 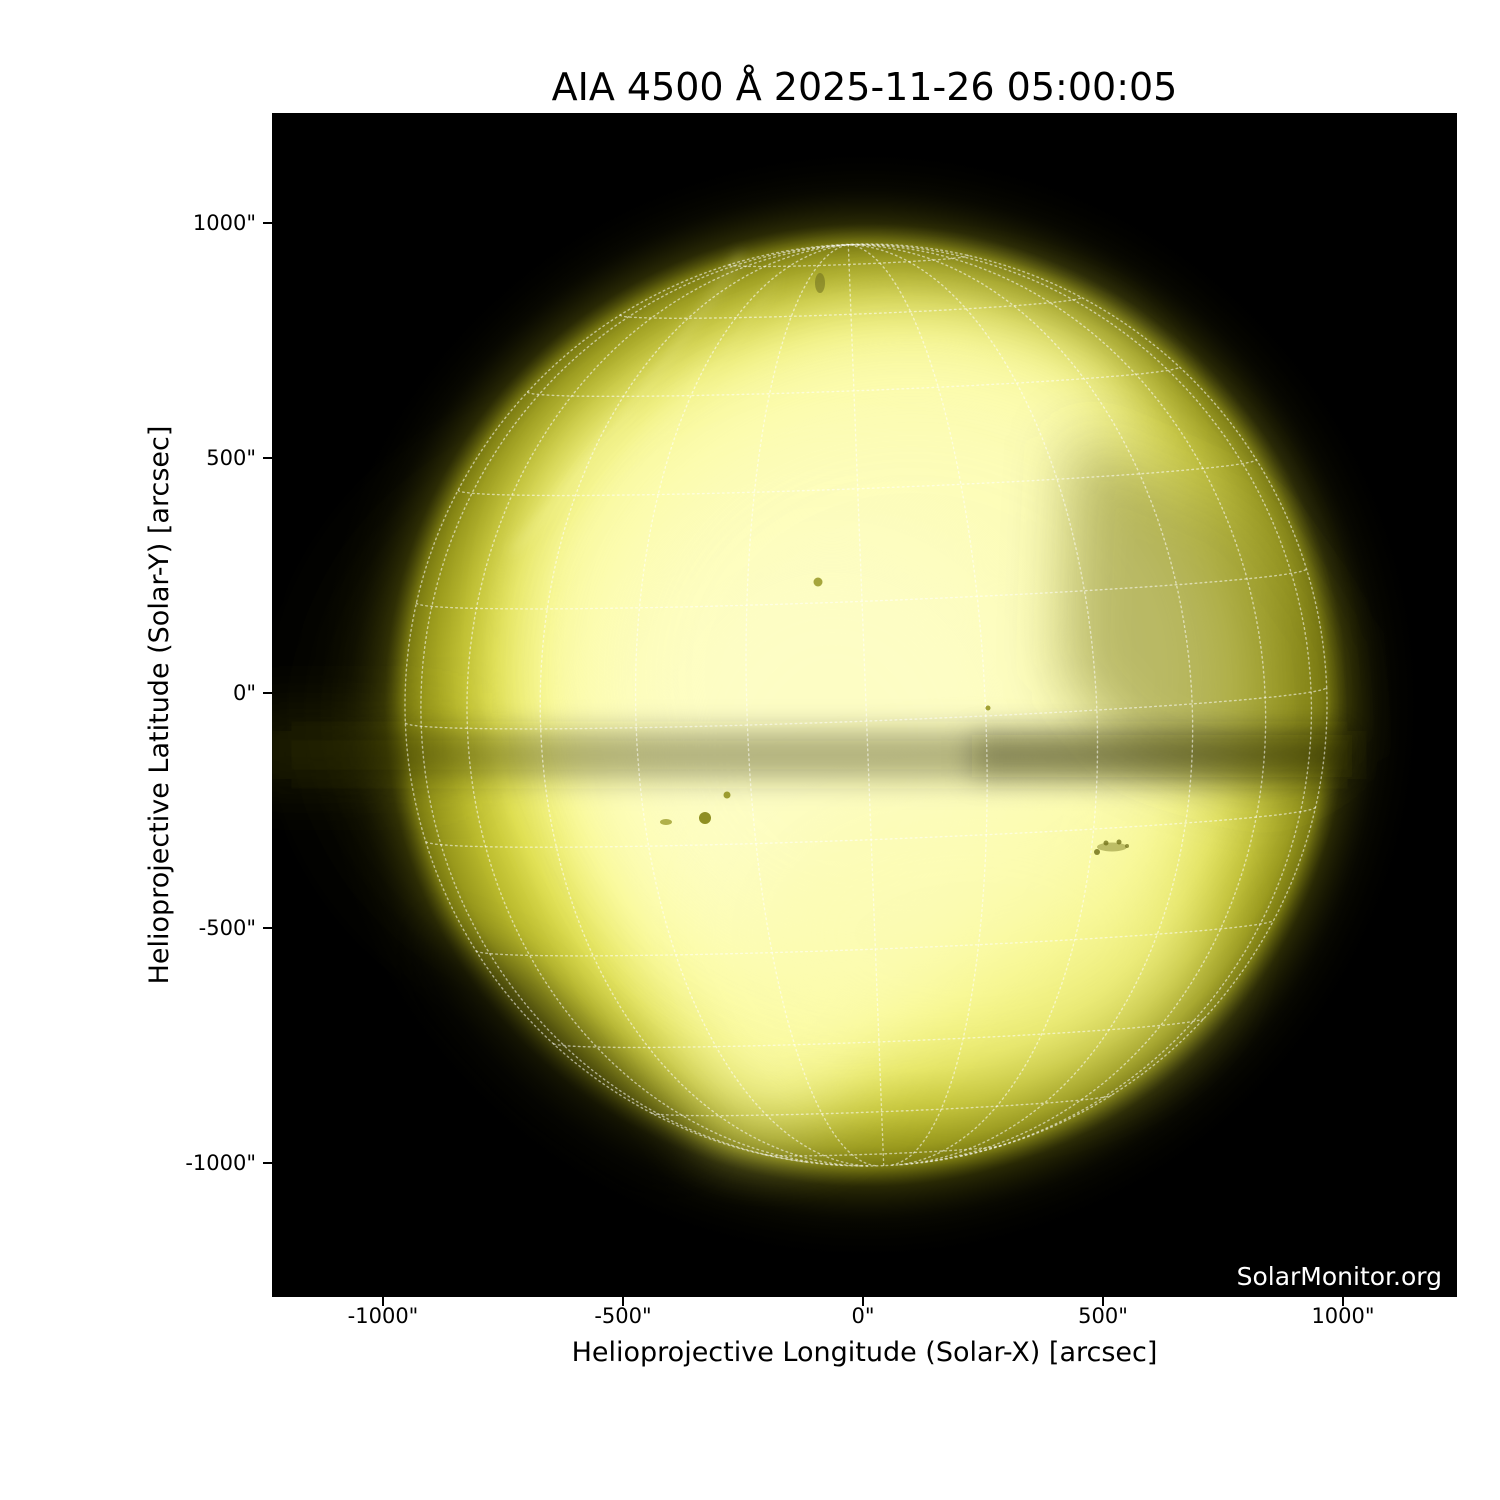 What do you see at coordinates (1204, 613) in the screenshot?
I see `dark-wedge-right` at bounding box center [1204, 613].